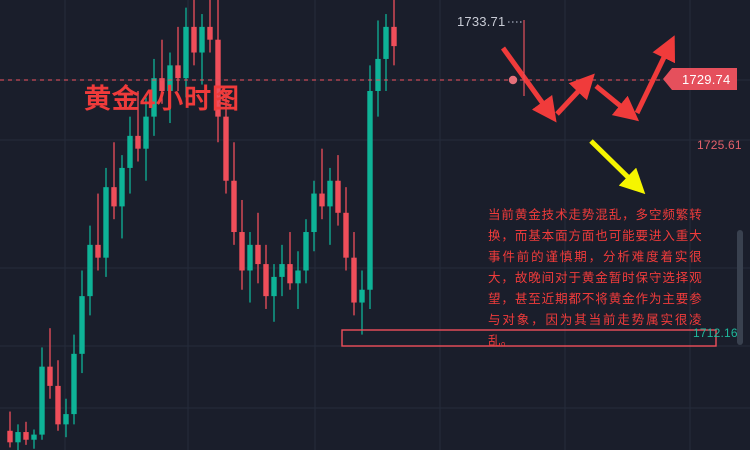 The image size is (750, 450). Describe the element at coordinates (700, 79) in the screenshot. I see `current-price-tag: 1729.74` at that location.